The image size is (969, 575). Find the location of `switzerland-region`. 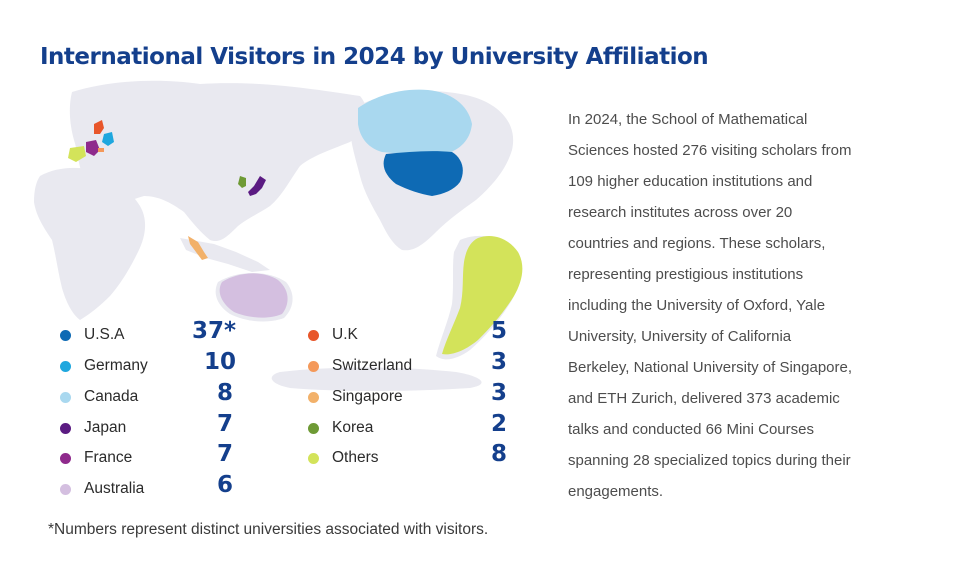

switzerland-region is located at coordinates (101, 150).